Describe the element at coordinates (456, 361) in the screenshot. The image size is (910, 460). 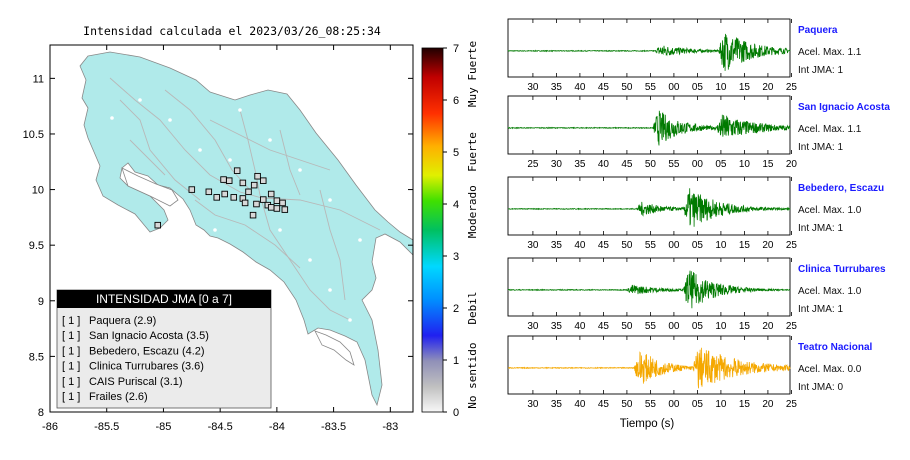
I see `colorbar-tick-label: 1` at that location.